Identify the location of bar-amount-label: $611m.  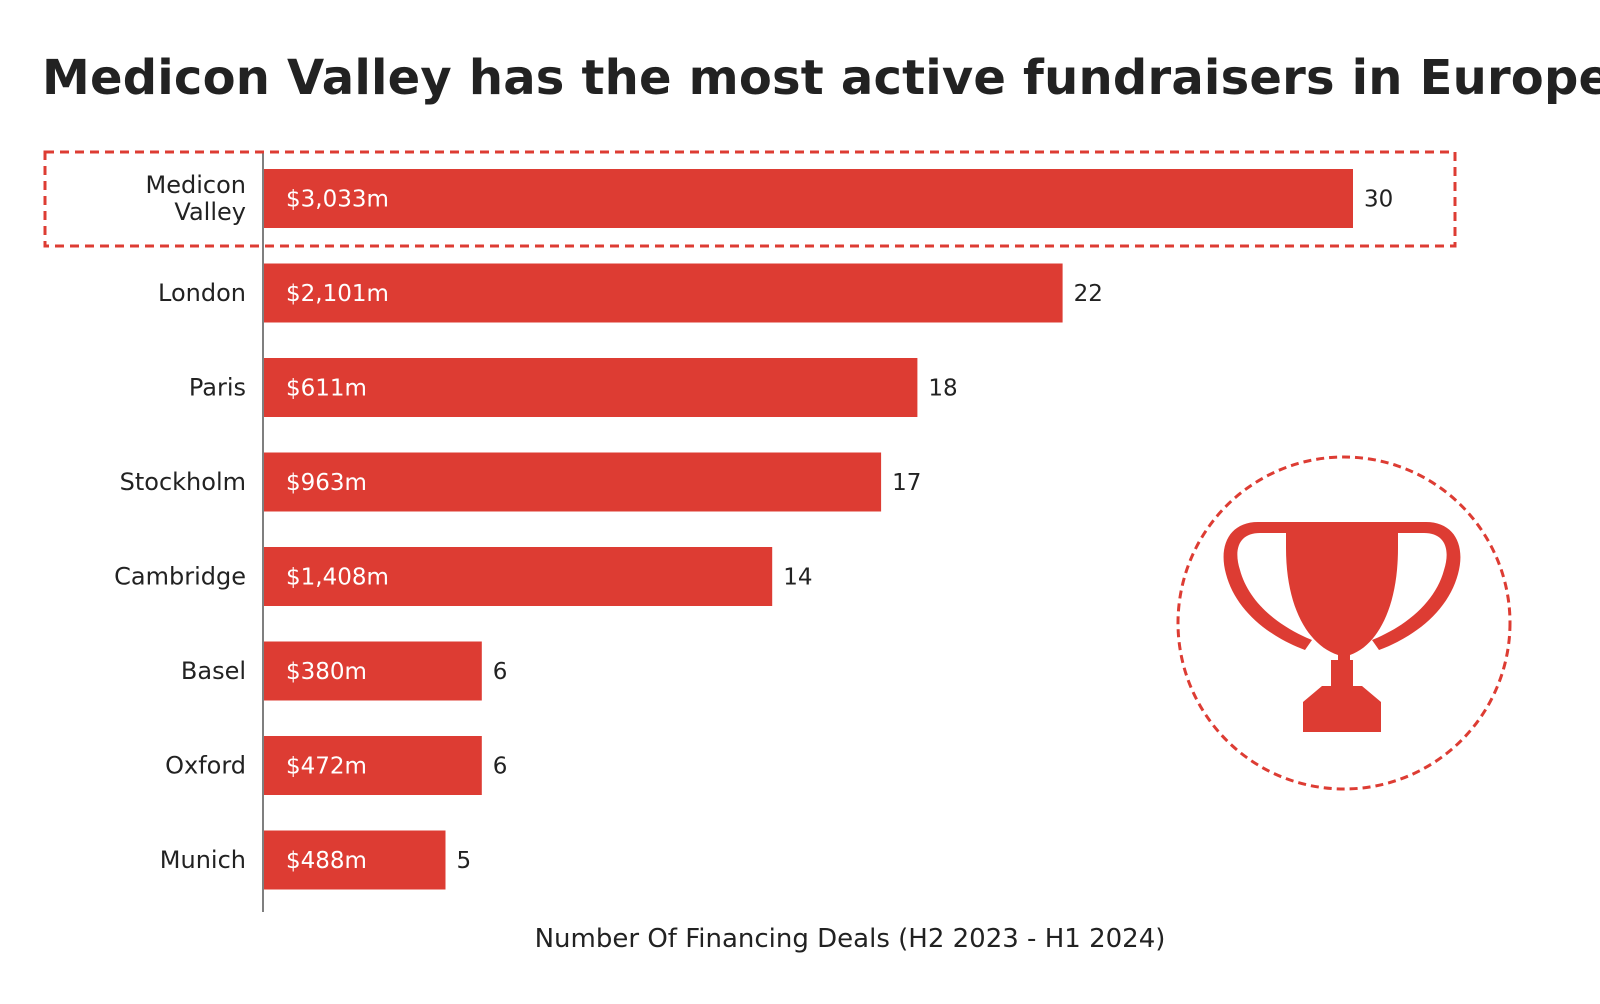
(326, 389).